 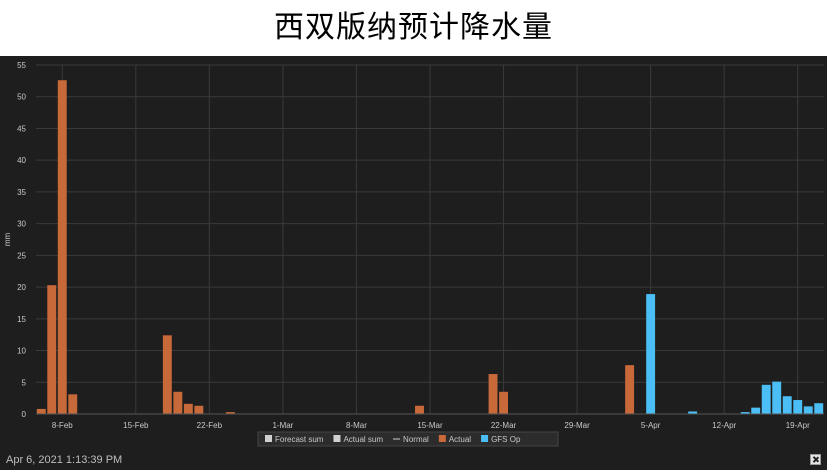 I want to click on x-tick-label: 8-Mar, so click(x=356, y=425).